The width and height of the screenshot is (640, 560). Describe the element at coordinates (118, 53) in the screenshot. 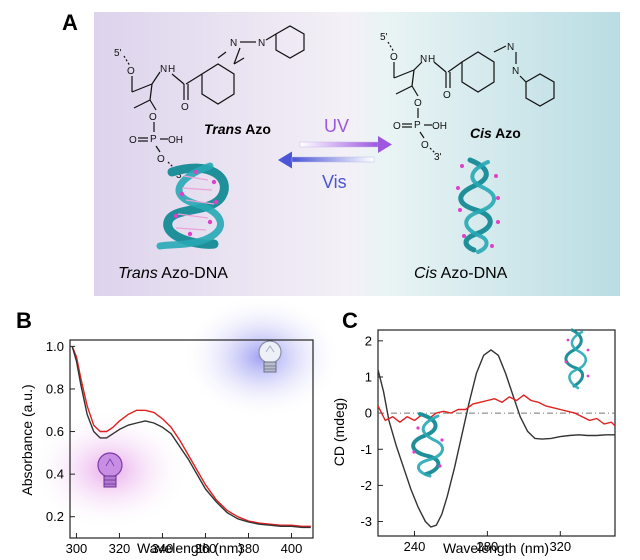

I see `trans-five-prime-label: 5'` at that location.